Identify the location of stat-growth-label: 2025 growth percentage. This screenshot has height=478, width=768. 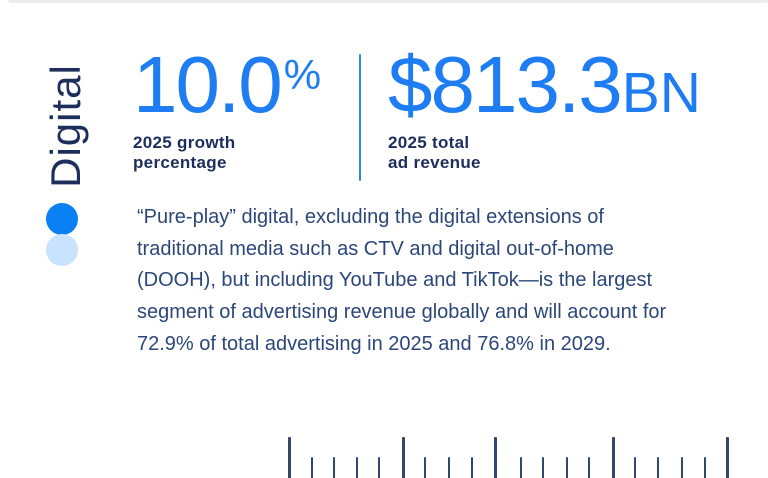
(184, 152).